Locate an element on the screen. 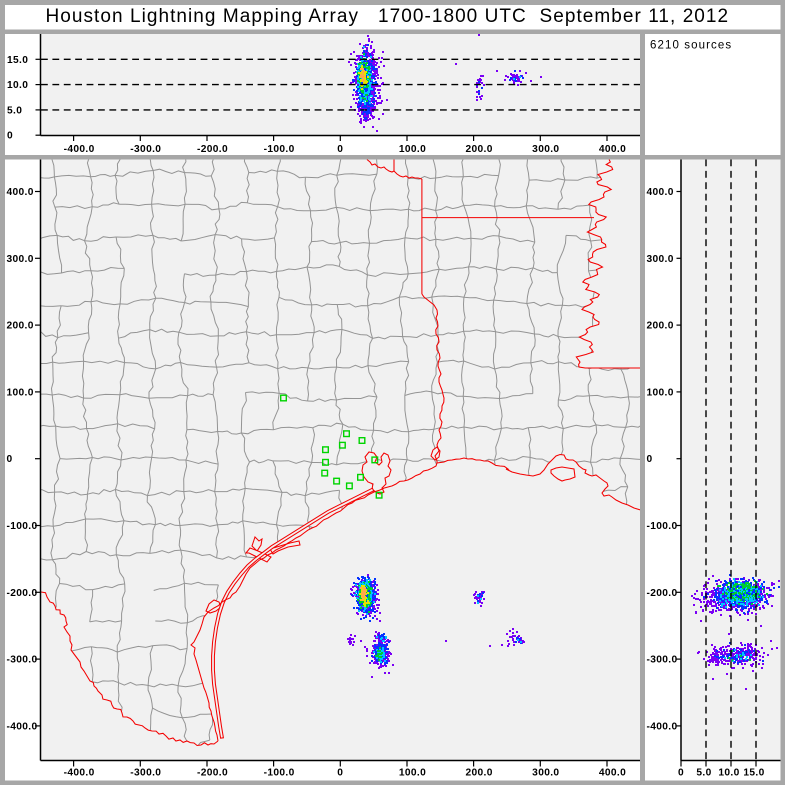 Image resolution: width=785 pixels, height=785 pixels. svg-text: 6210 sources is located at coordinates (691, 46).